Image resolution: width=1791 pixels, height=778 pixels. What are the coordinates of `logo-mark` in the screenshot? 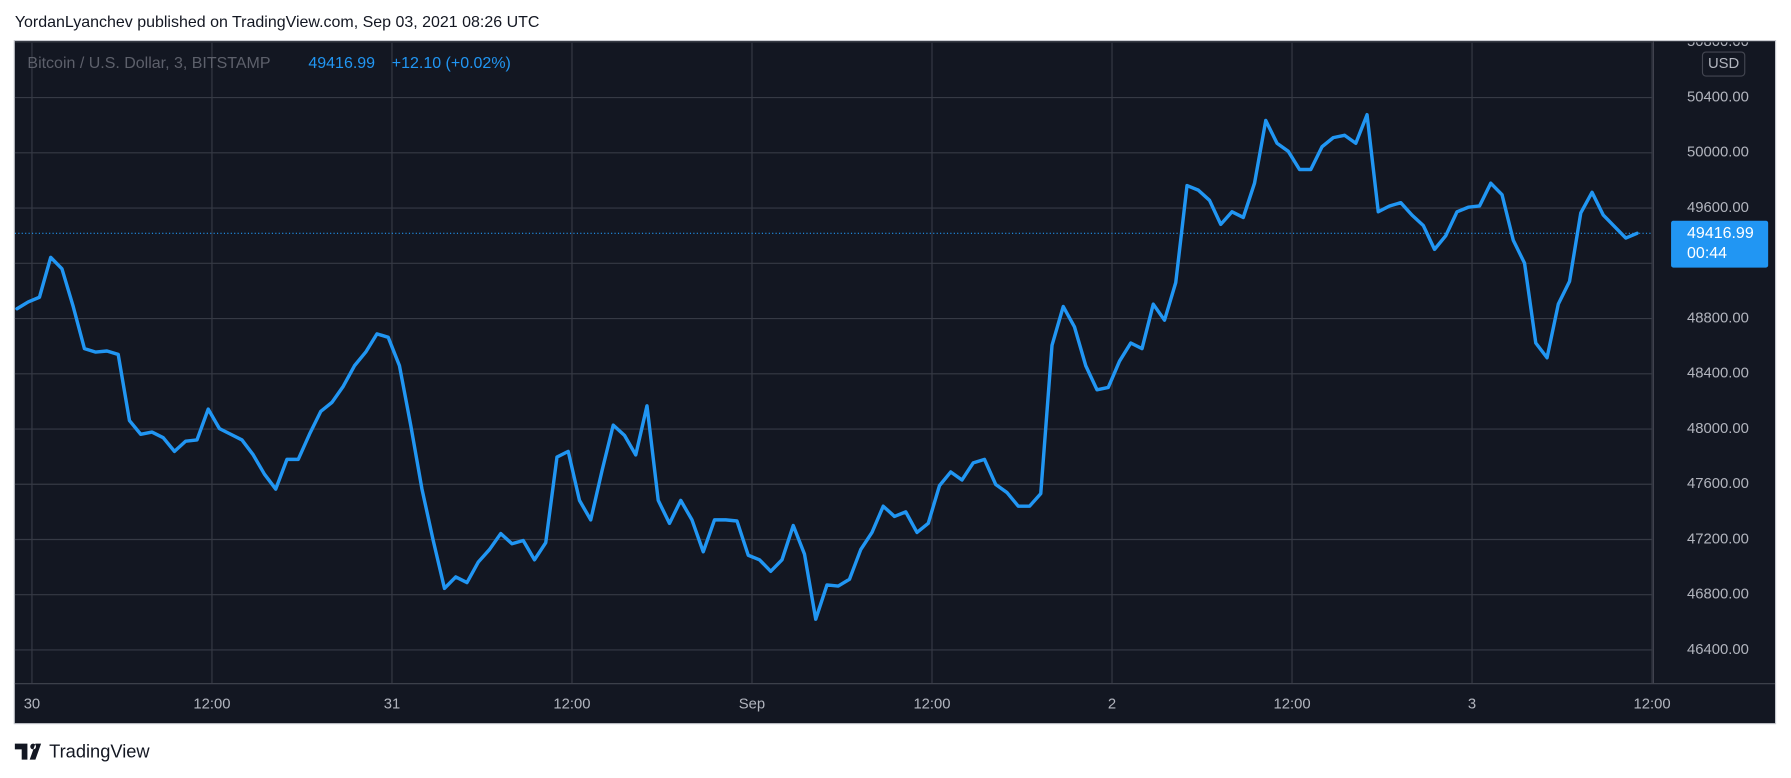 It's located at (28, 751).